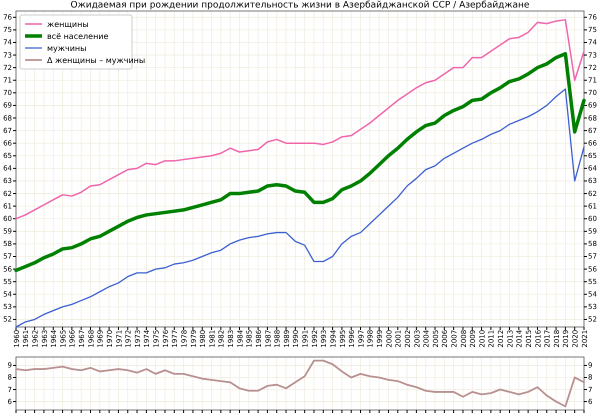  What do you see at coordinates (68, 24) in the screenshot?
I see `legend-label: женщины` at bounding box center [68, 24].